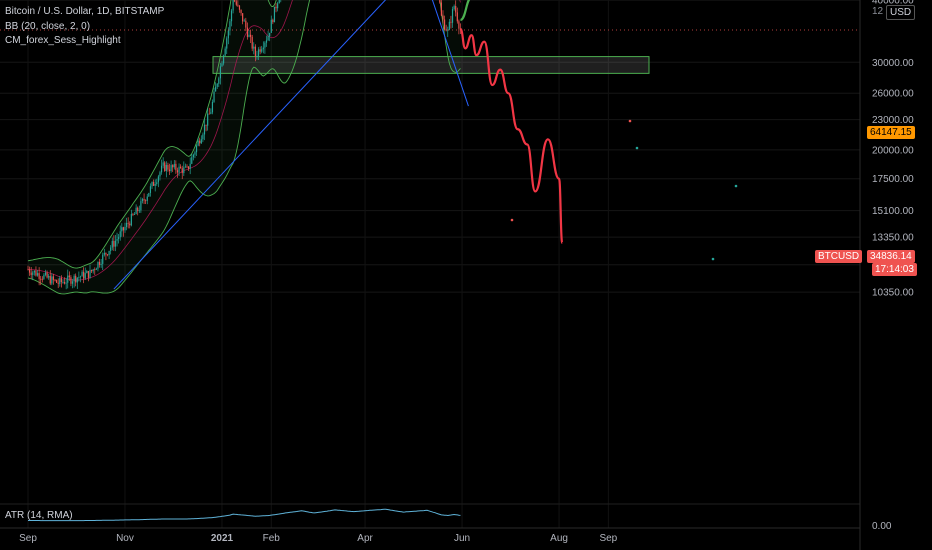  What do you see at coordinates (893, 63) in the screenshot?
I see `y-tick-label: 30000.00` at bounding box center [893, 63].